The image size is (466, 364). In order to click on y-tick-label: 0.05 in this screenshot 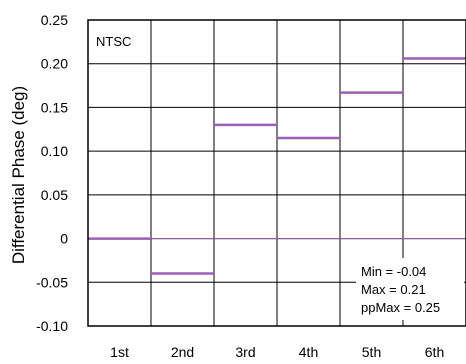, I will do `click(54, 195)`.